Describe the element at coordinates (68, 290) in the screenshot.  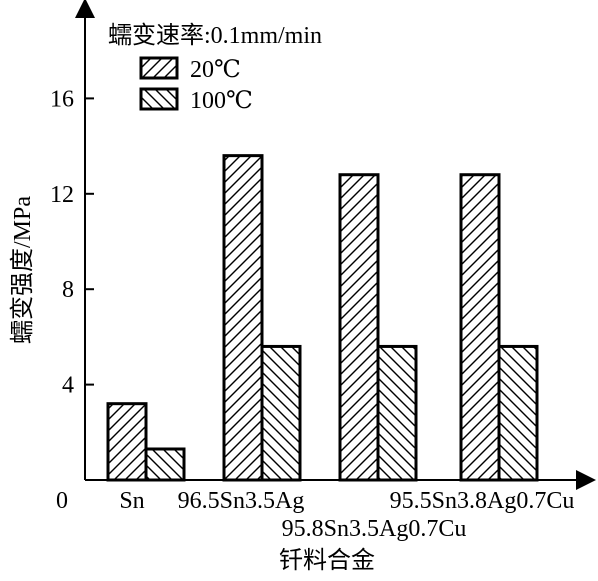
I see `y-tick-label: 8` at that location.